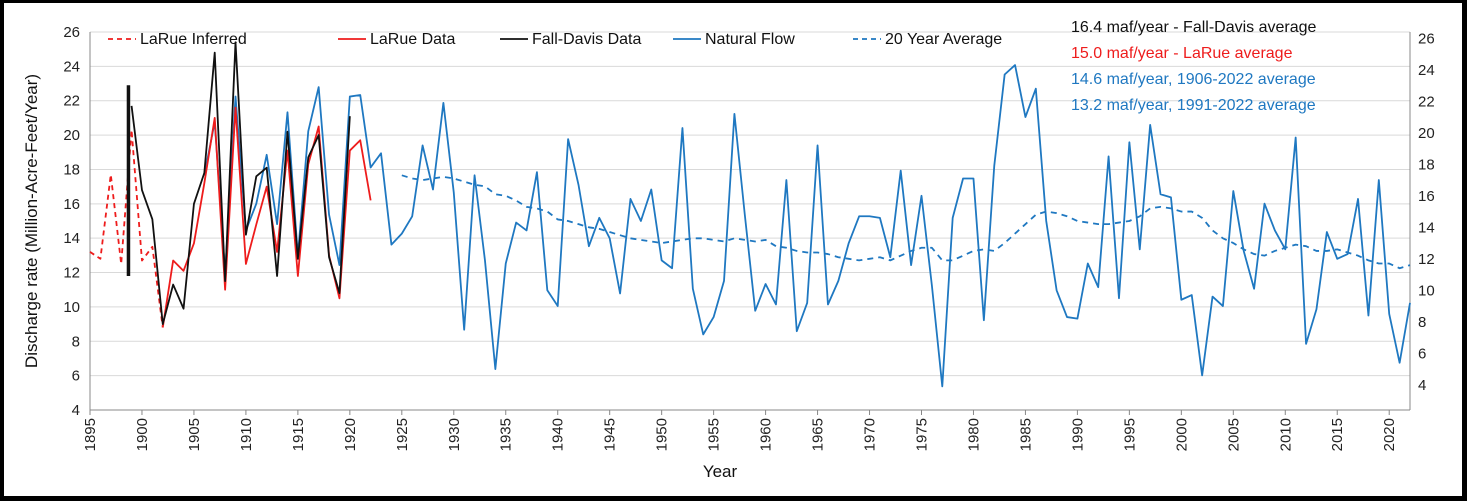 The image size is (1467, 501). What do you see at coordinates (943, 39) in the screenshot?
I see `legend-label-avg20: 20 Year Average` at bounding box center [943, 39].